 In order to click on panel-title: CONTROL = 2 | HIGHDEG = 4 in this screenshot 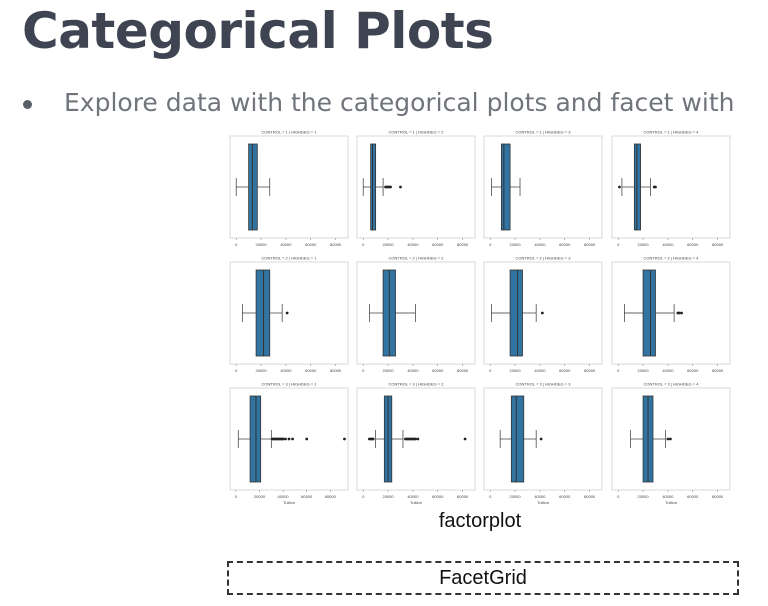, I will do `click(672, 258)`.